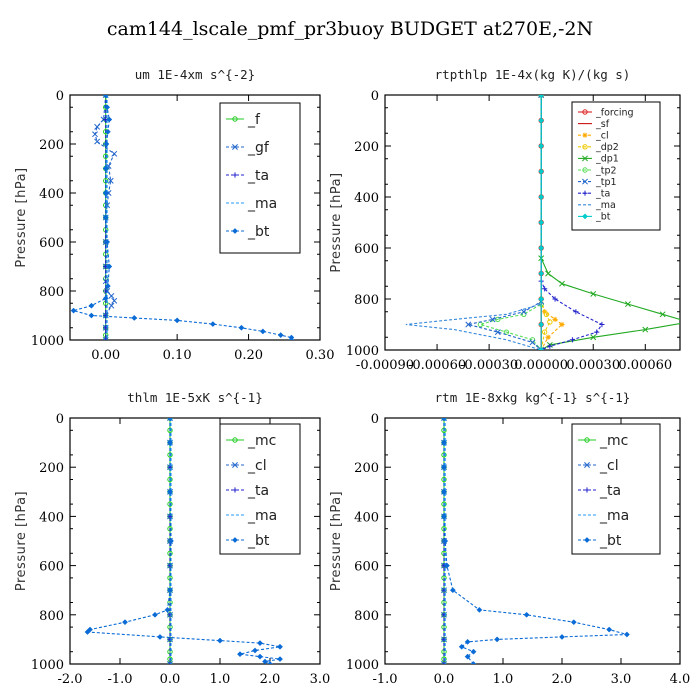 The image size is (700, 700). Describe the element at coordinates (320, 679) in the screenshot. I see `x-tick-label: 3.0` at that location.